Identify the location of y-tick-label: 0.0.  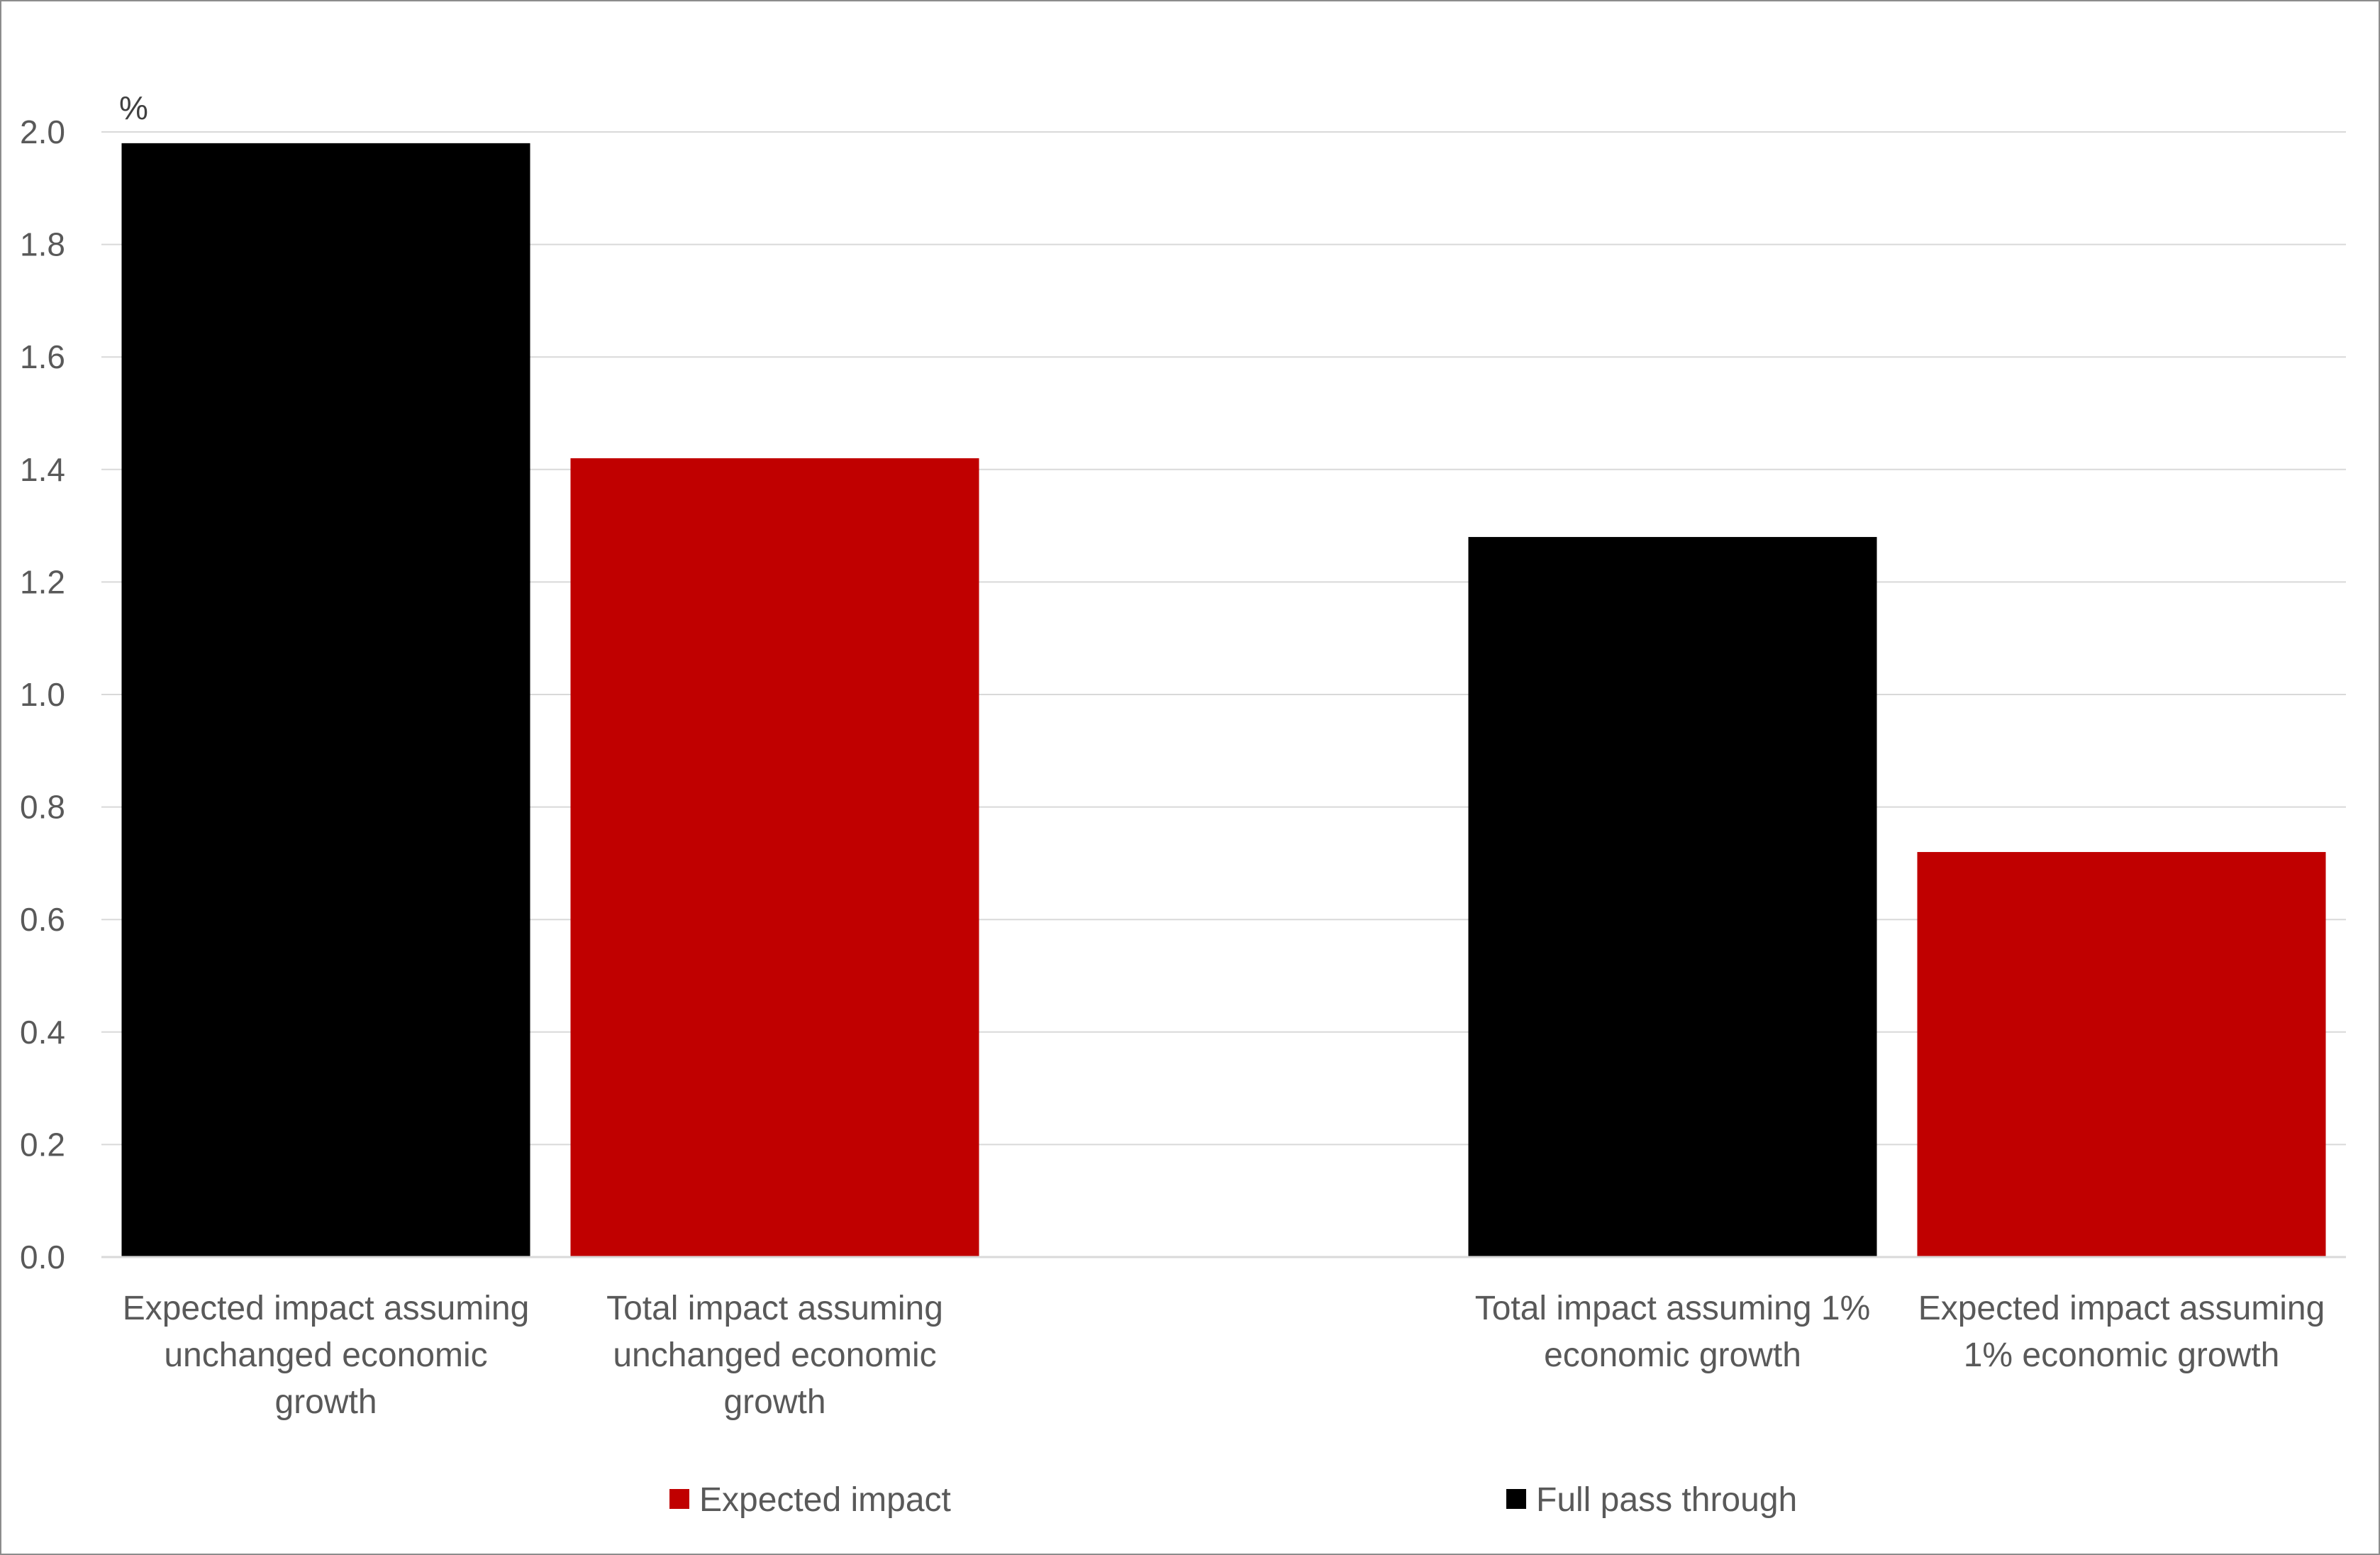
(42, 1257).